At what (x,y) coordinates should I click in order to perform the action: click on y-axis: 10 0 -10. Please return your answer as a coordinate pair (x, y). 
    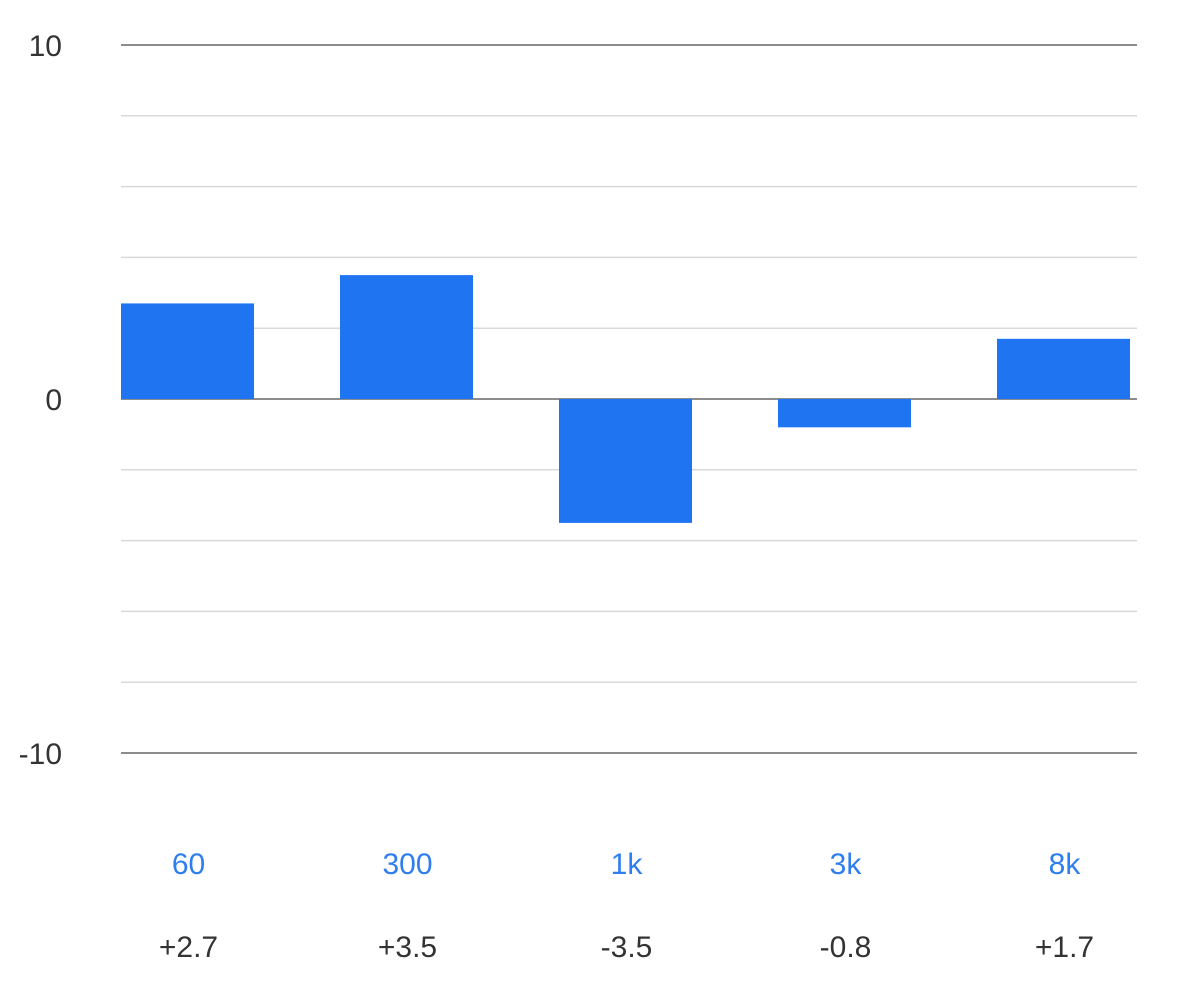
    Looking at the image, I should click on (40, 400).